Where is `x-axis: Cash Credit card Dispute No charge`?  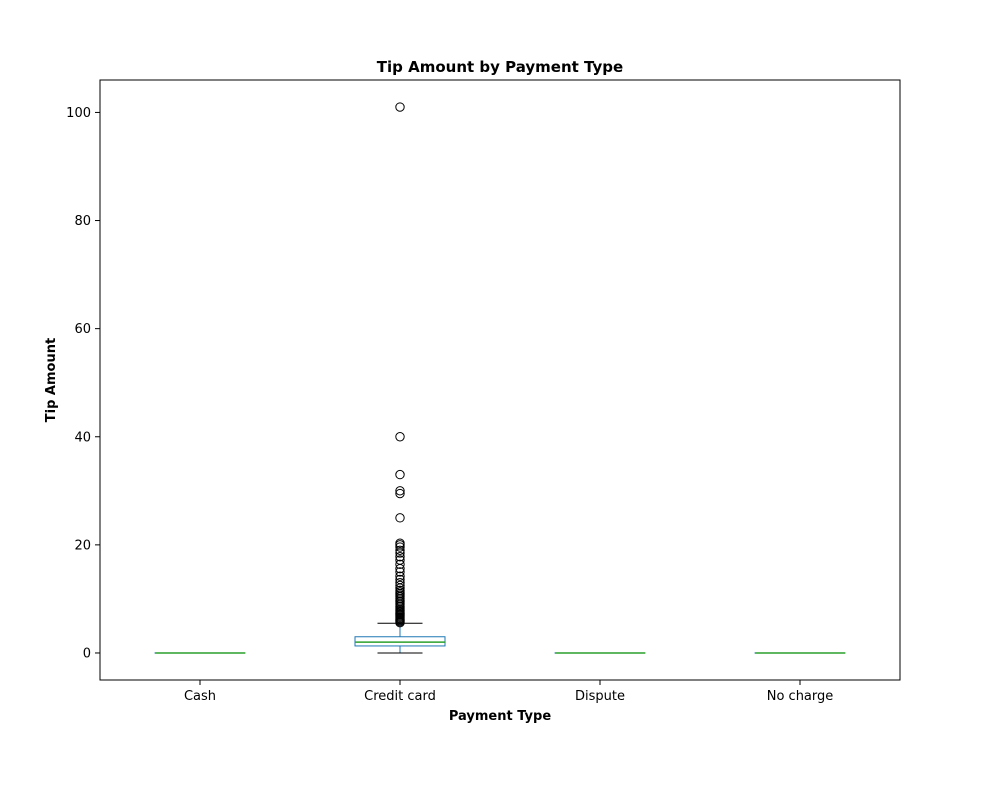
x-axis: Cash Credit card Dispute No charge is located at coordinates (508, 692).